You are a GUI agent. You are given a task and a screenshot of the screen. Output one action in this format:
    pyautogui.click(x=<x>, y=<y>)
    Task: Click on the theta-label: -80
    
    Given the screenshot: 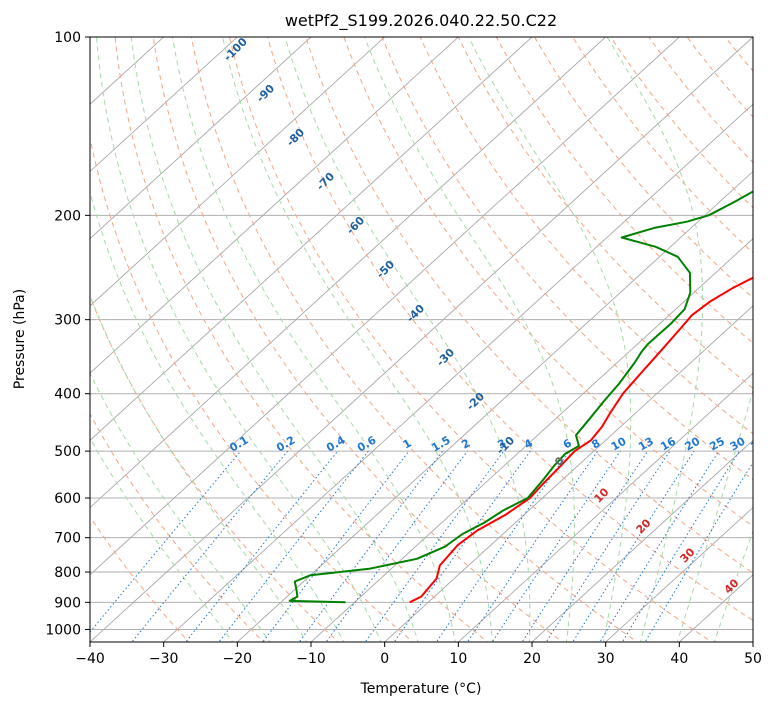 What is the action you would take?
    pyautogui.click(x=295, y=137)
    